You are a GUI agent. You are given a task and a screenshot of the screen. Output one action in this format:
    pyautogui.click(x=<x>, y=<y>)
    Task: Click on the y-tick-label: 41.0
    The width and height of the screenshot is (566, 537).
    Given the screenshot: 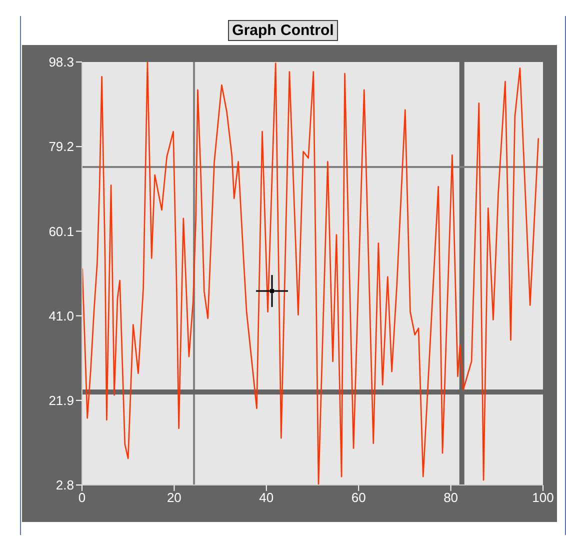 What is the action you would take?
    pyautogui.click(x=61, y=316)
    